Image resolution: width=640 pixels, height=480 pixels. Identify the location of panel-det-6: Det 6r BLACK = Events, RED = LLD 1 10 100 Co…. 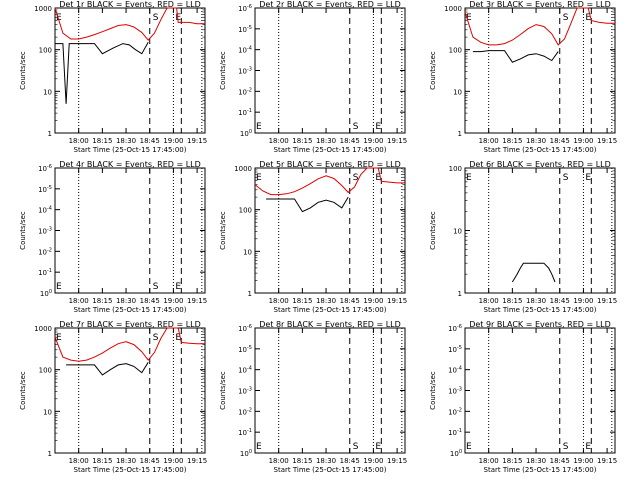
(523, 237).